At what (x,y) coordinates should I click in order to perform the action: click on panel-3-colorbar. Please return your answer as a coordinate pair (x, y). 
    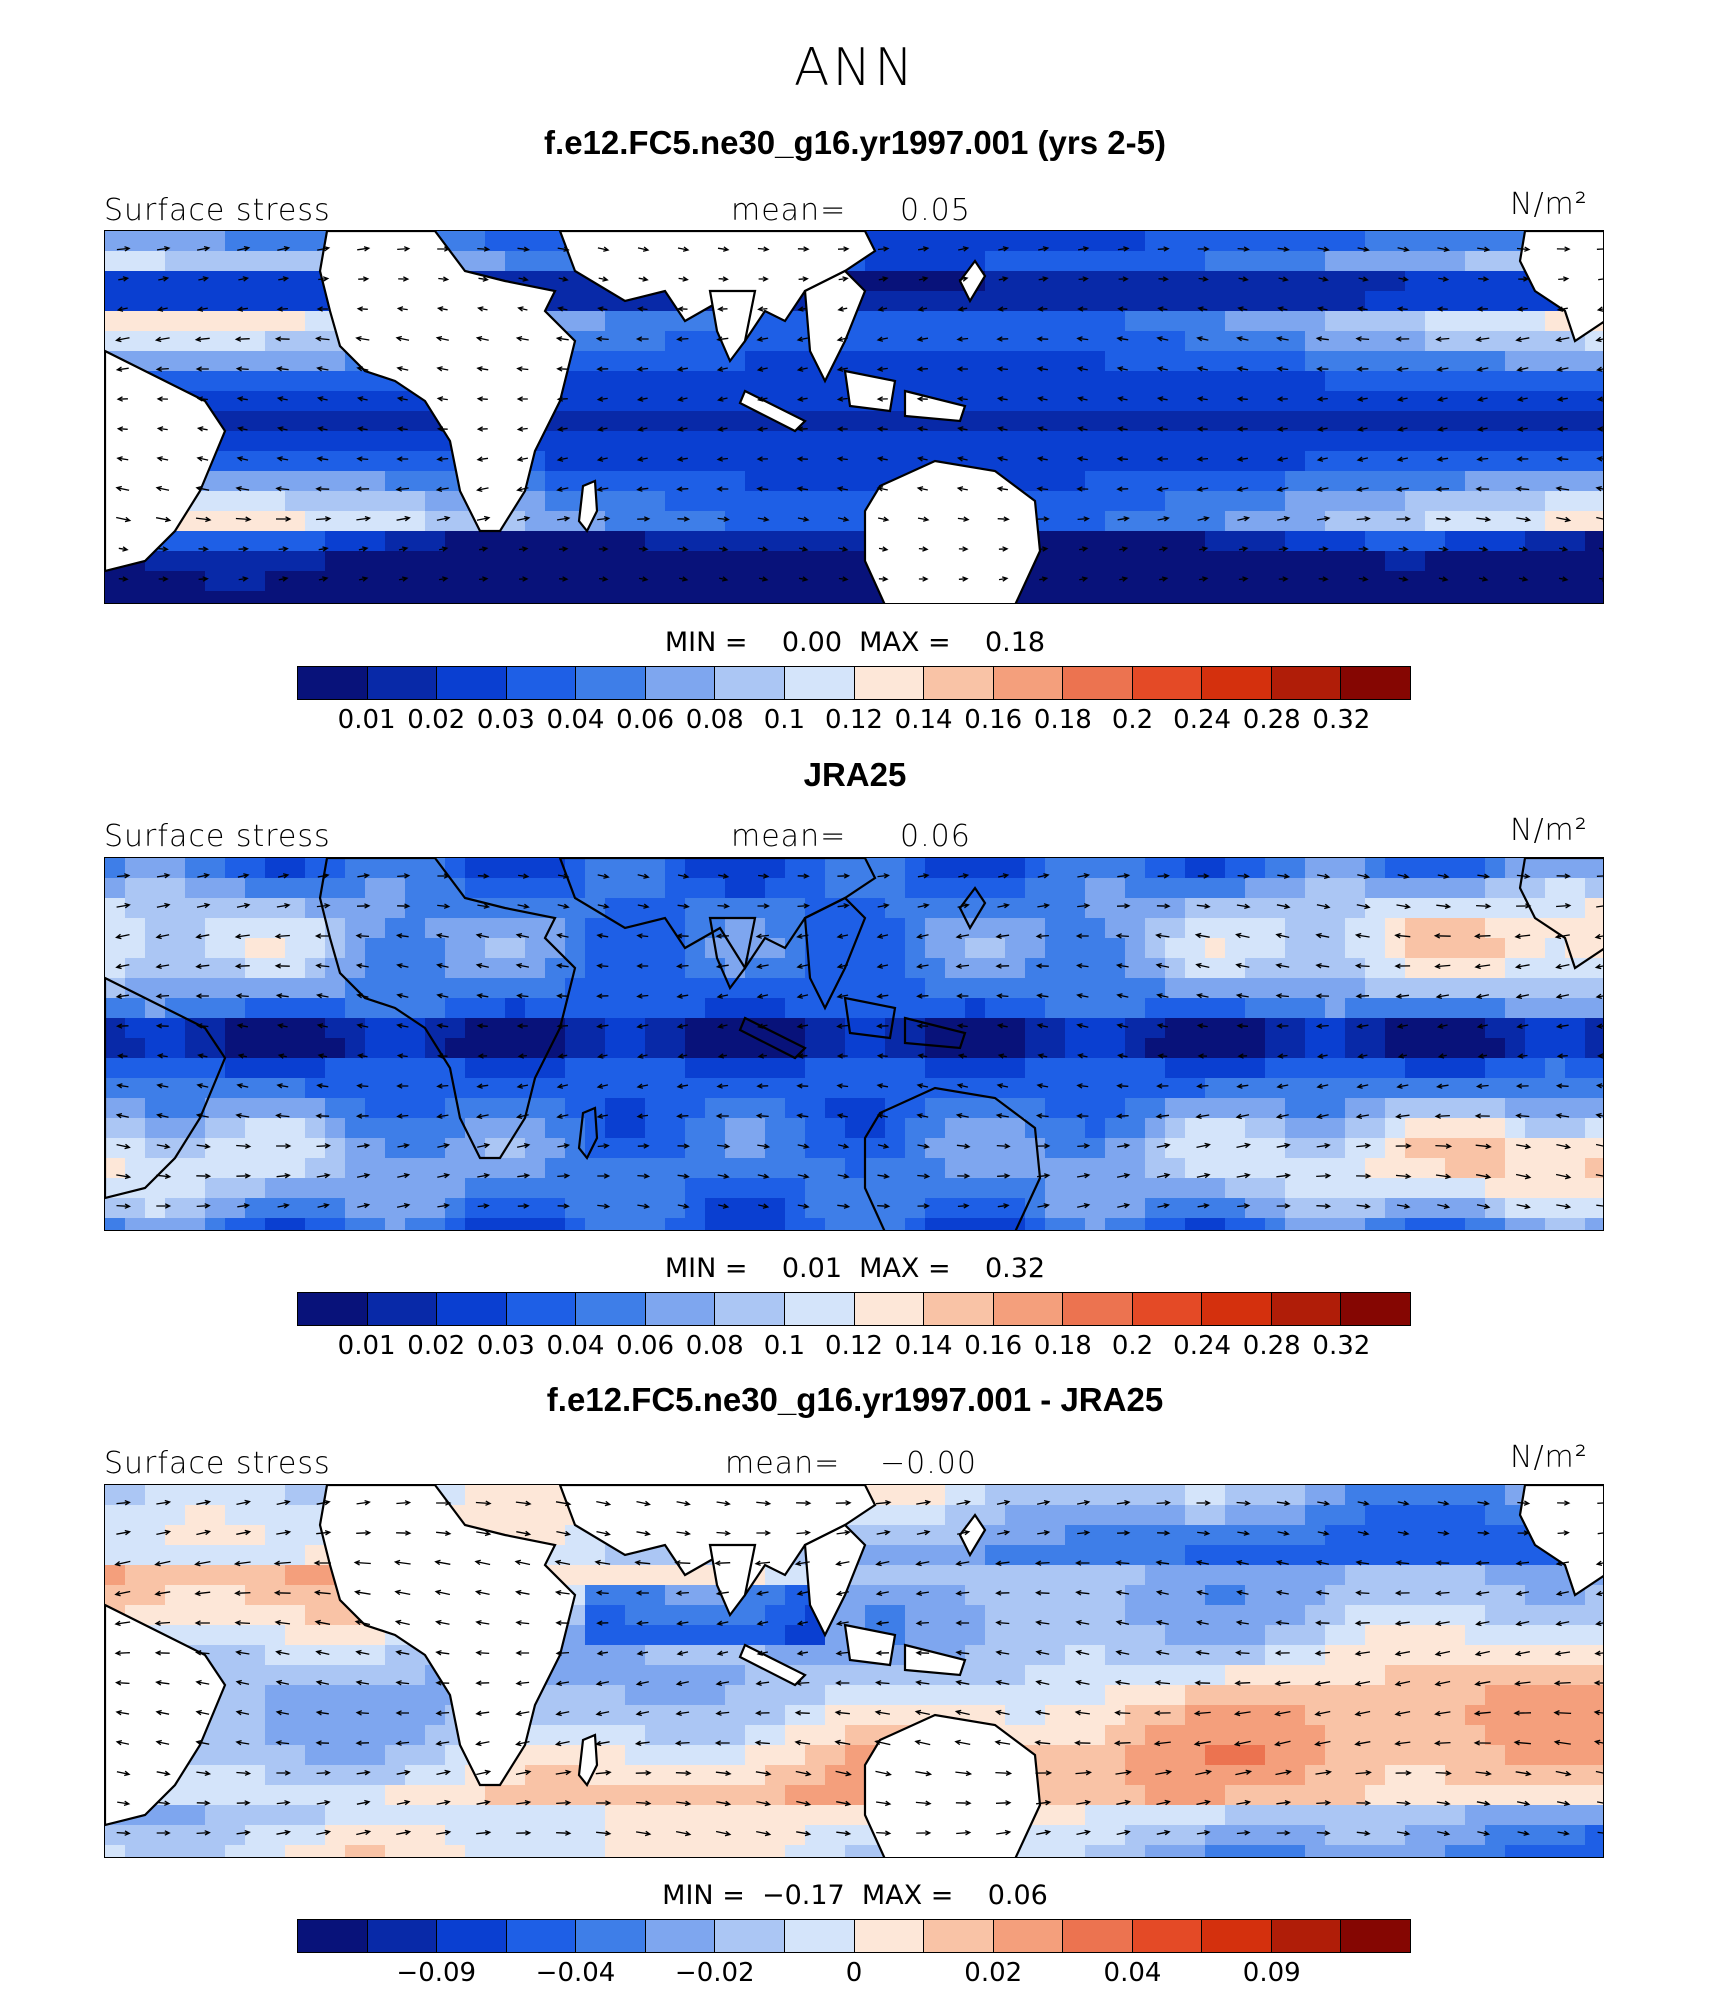
    Looking at the image, I should click on (854, 1936).